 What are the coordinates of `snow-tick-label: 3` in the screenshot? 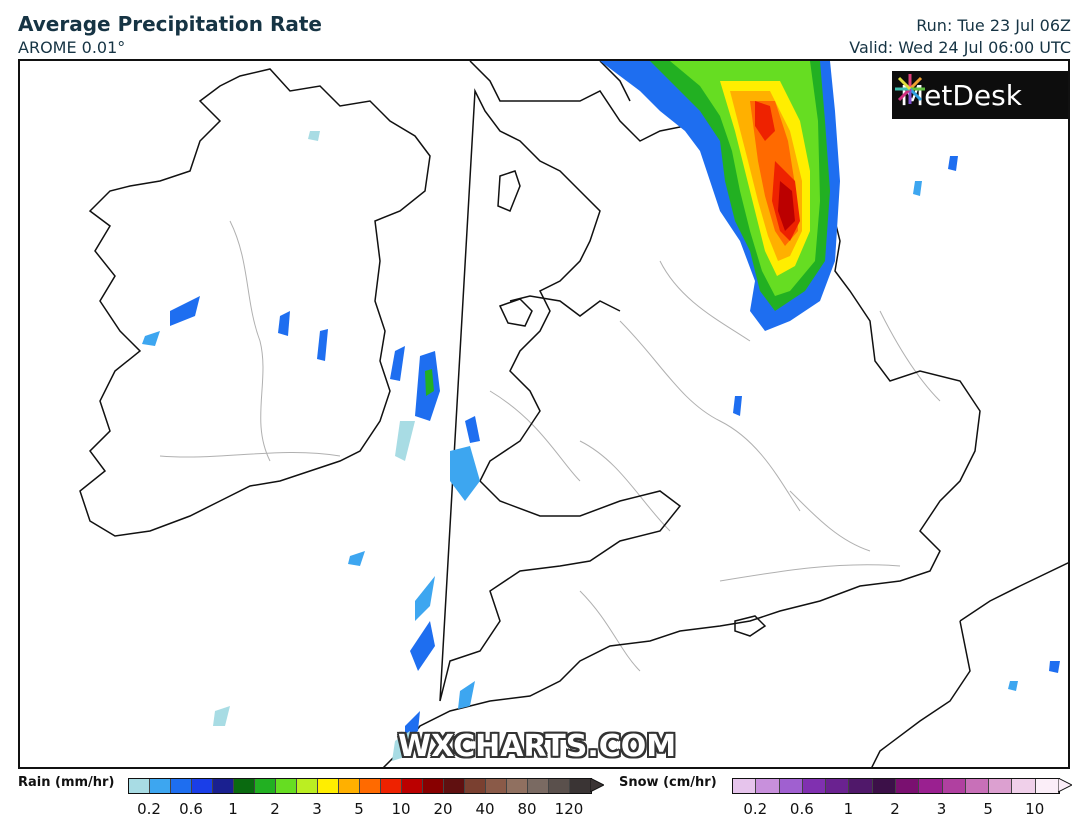 It's located at (941, 809).